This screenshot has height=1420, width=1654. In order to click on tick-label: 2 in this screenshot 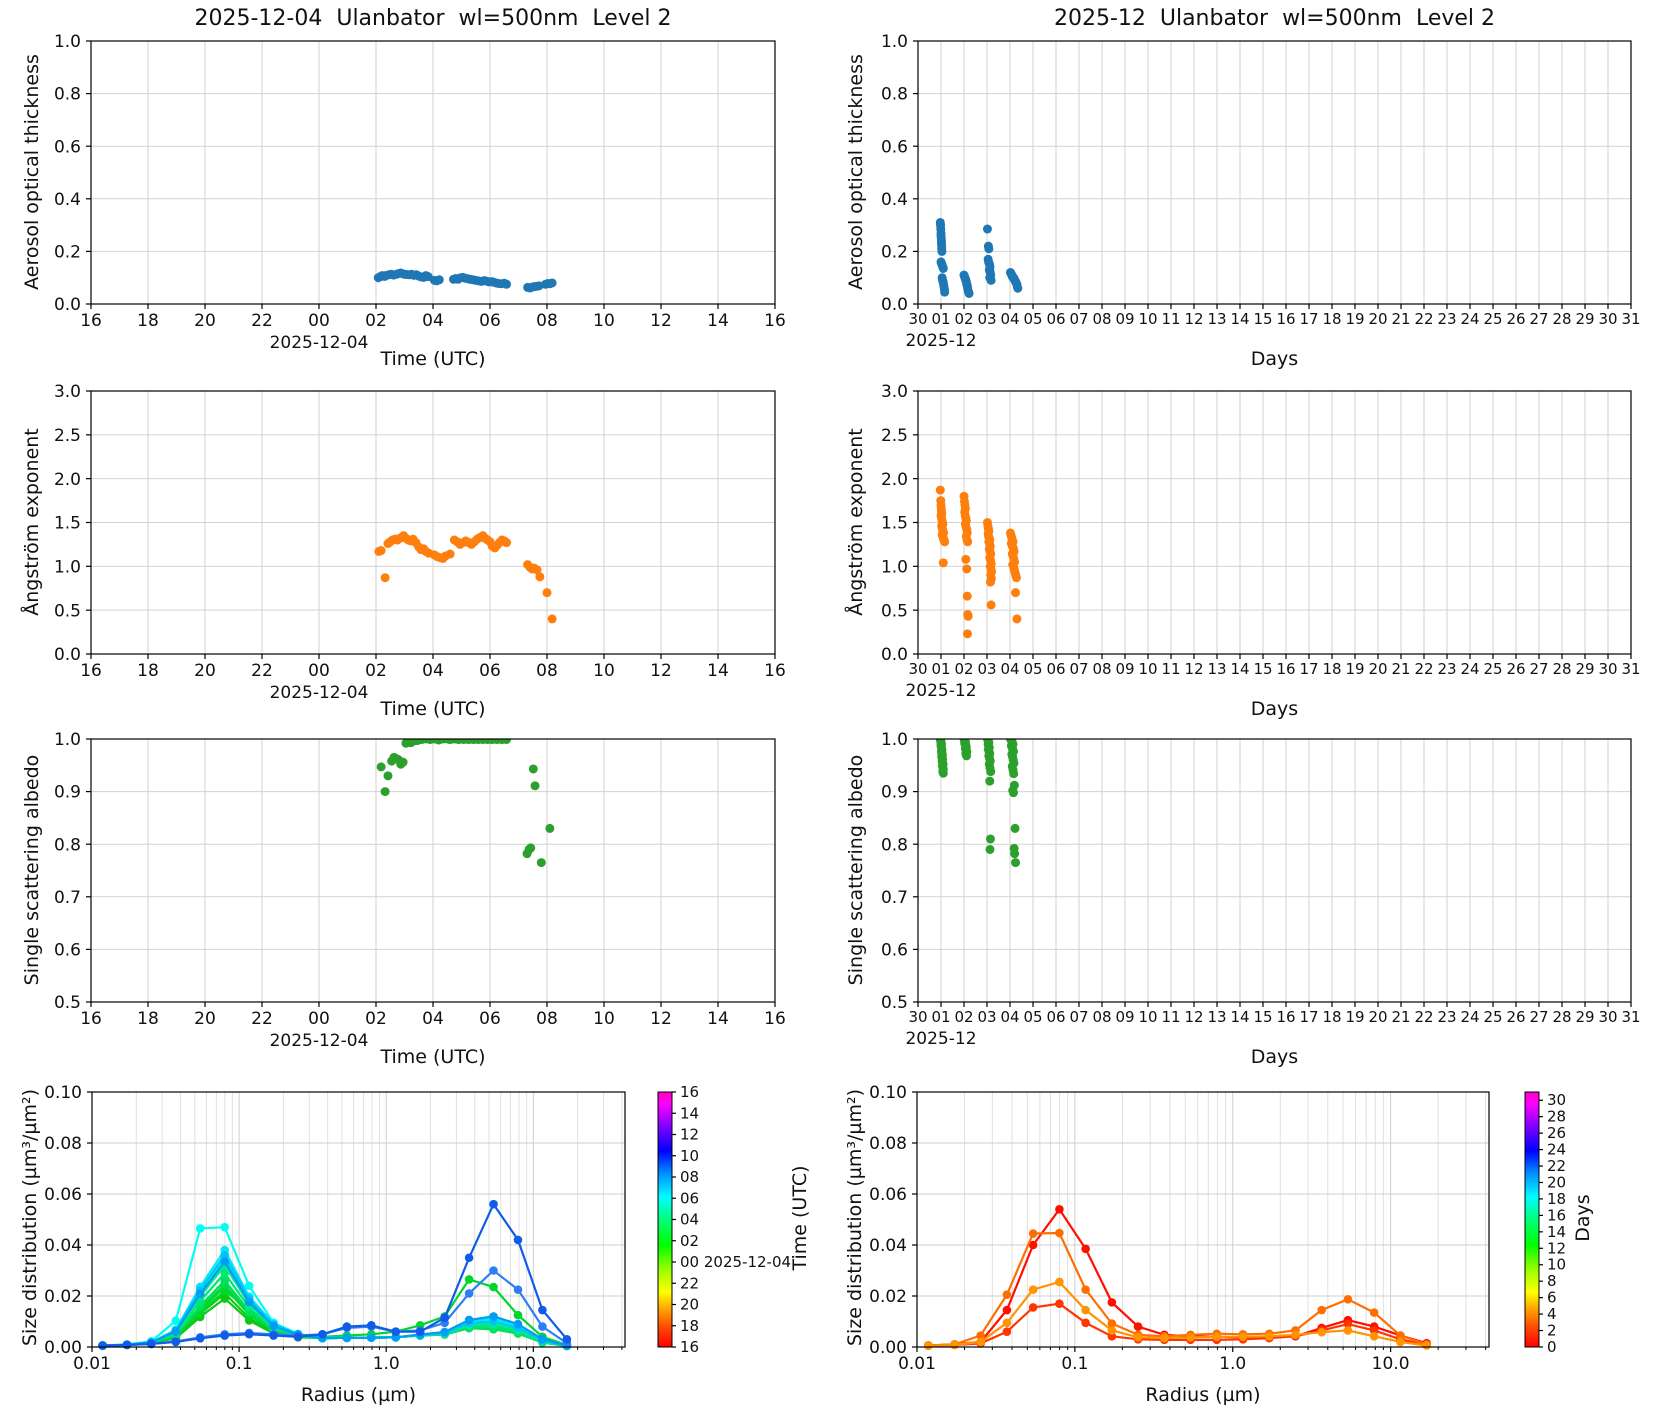, I will do `click(1552, 1331)`.